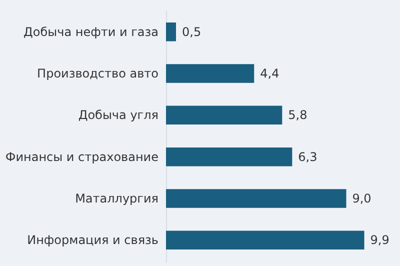  Describe the element at coordinates (192, 31) in the screenshot. I see `data-label: 0,5` at that location.